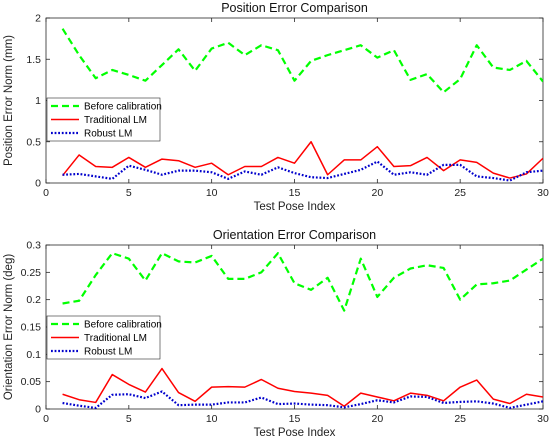 This screenshot has height=444, width=550. Describe the element at coordinates (33, 300) in the screenshot. I see `y-tick-label: 0.2` at that location.